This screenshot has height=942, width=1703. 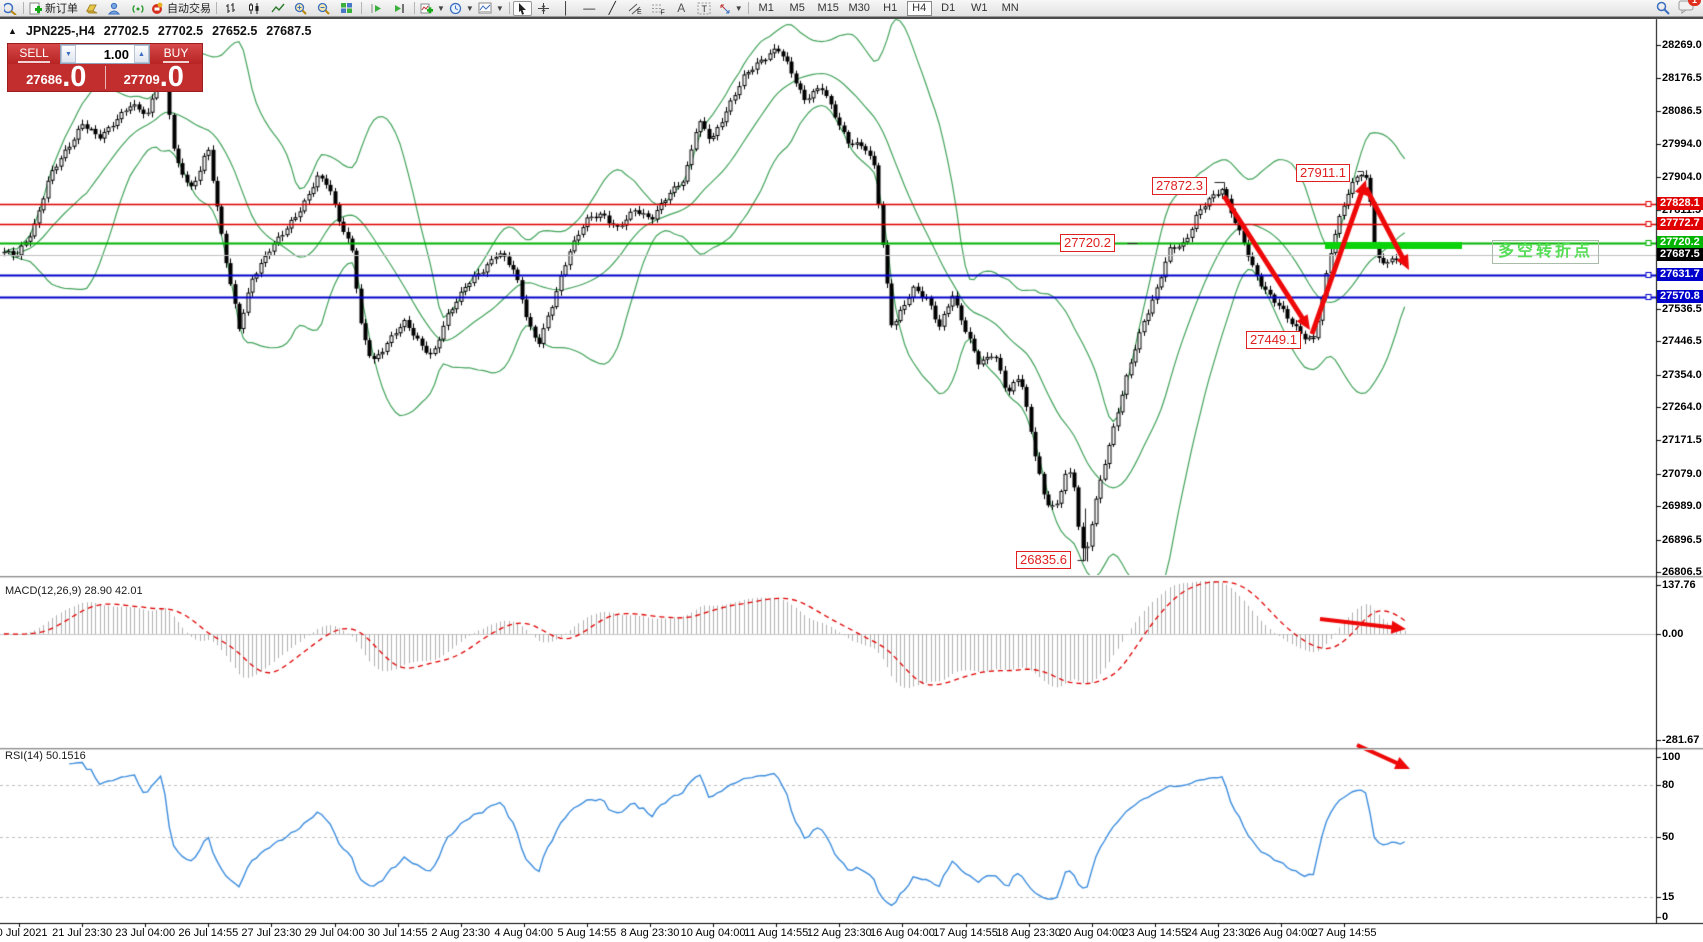 What do you see at coordinates (965, 933) in the screenshot?
I see `time-axis-label: 17 Aug 14:55` at bounding box center [965, 933].